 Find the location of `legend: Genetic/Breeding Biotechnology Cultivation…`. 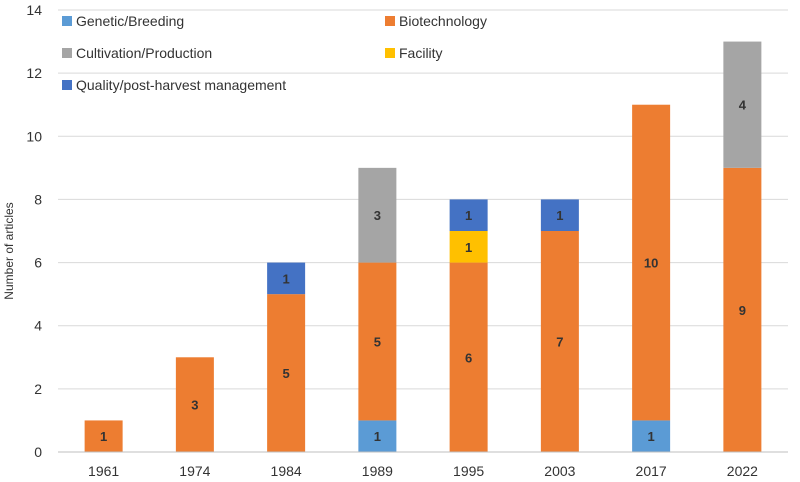

legend: Genetic/Breeding Biotechnology Cultivation… is located at coordinates (274, 53).